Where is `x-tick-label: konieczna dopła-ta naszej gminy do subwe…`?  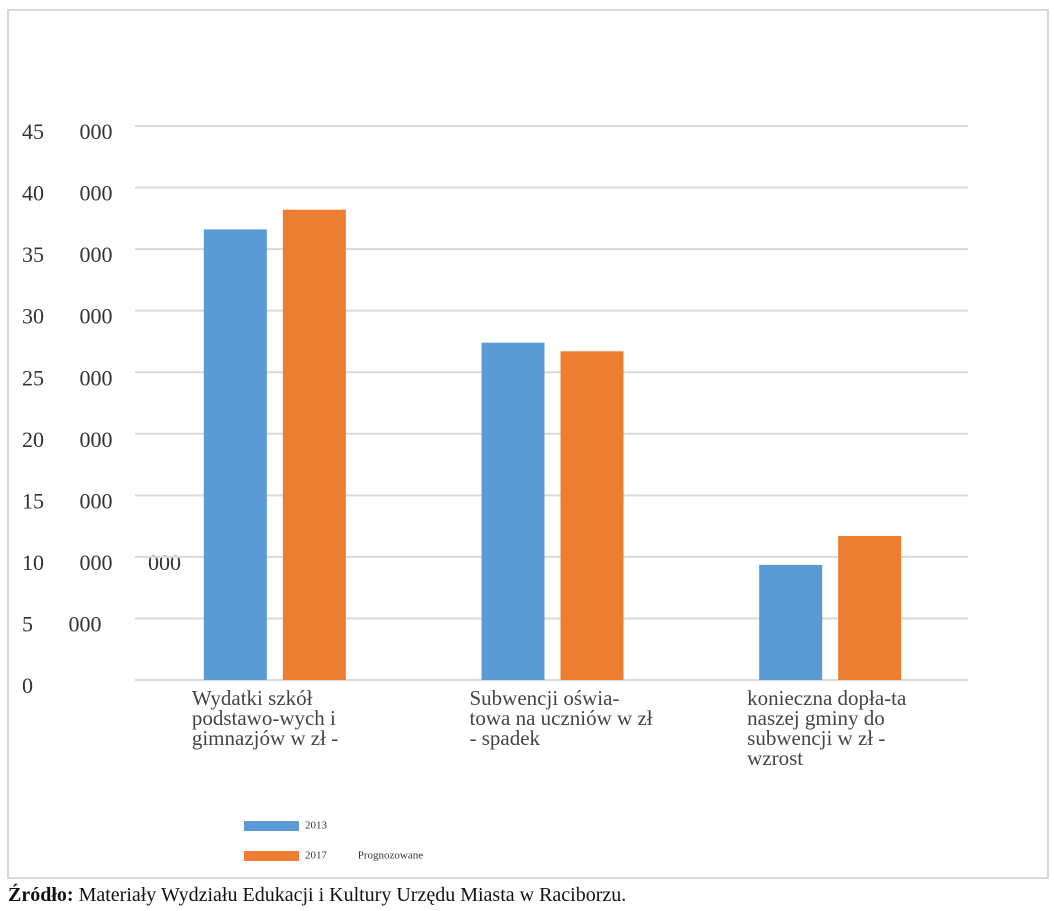
x-tick-label: konieczna dopła-ta naszej gminy do subwe… is located at coordinates (827, 728).